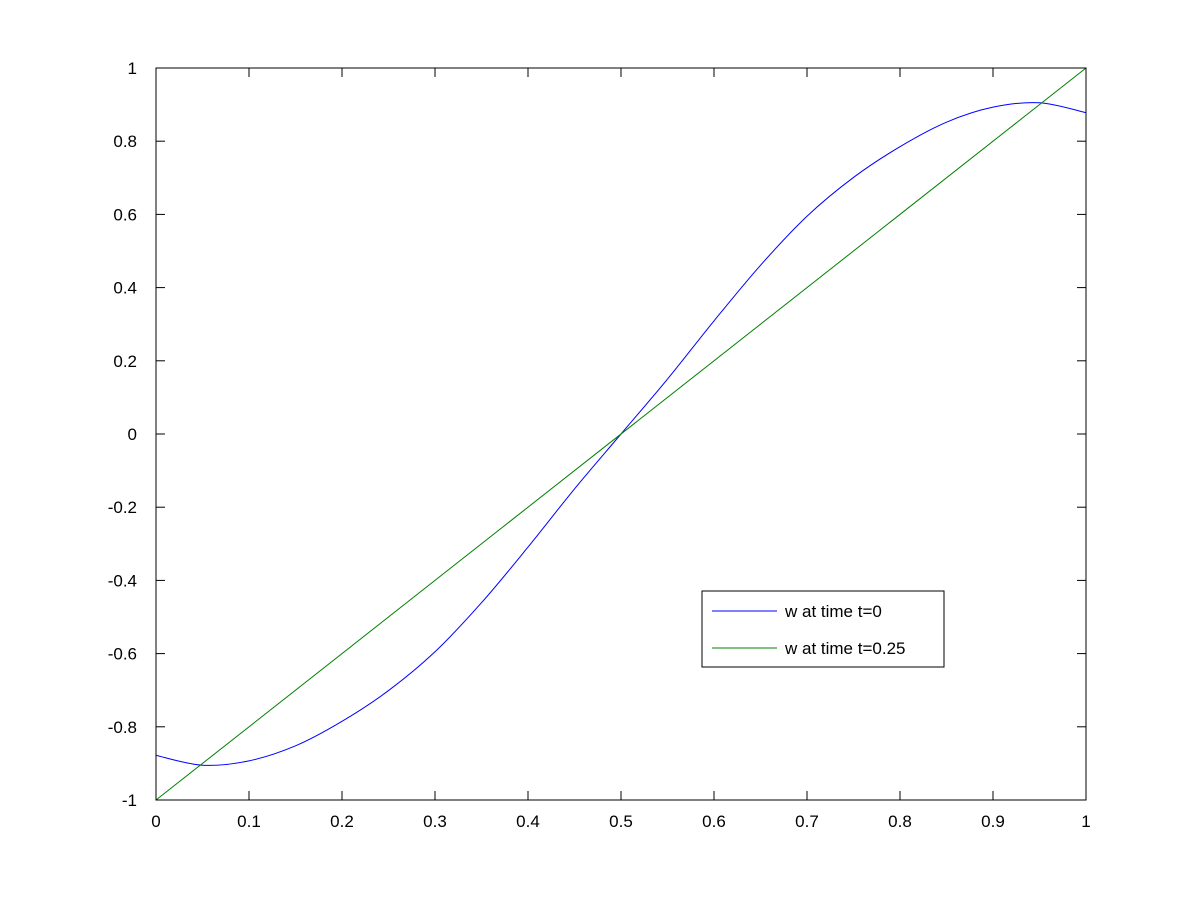 The height and width of the screenshot is (905, 1200). What do you see at coordinates (125, 141) in the screenshot?
I see `y-tick-label: 0.8` at bounding box center [125, 141].